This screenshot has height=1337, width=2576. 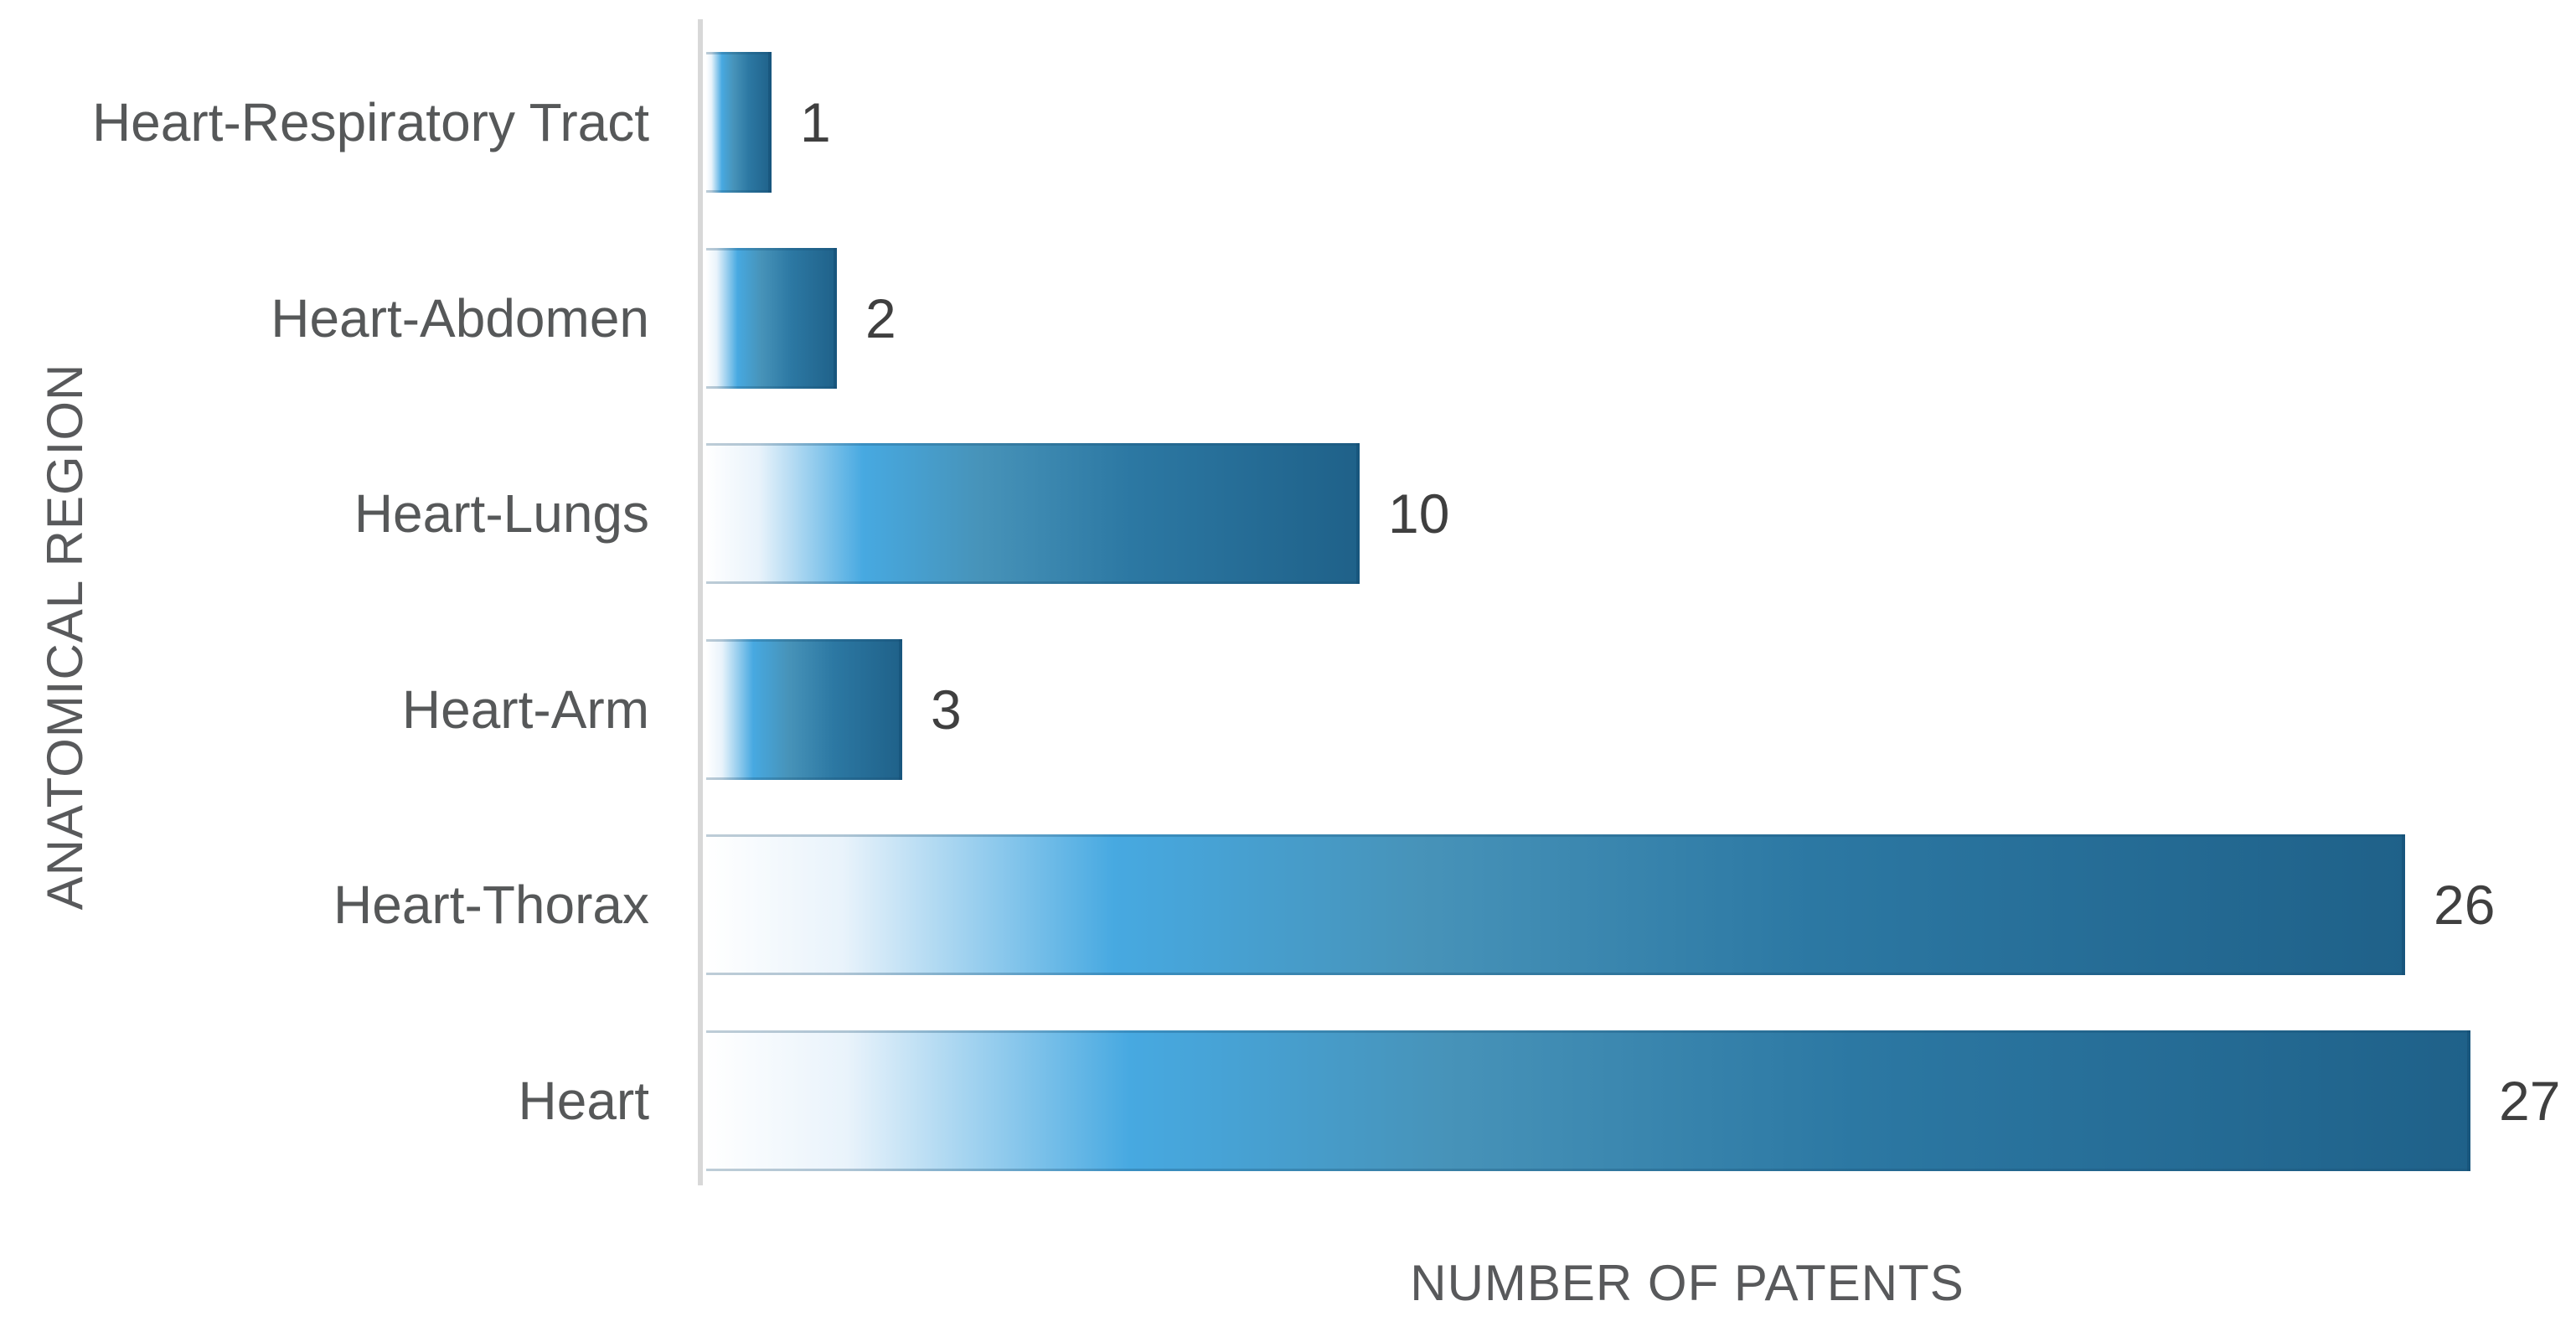 I want to click on x-axis-title: NUMBER OF PATENTS, so click(x=1687, y=1283).